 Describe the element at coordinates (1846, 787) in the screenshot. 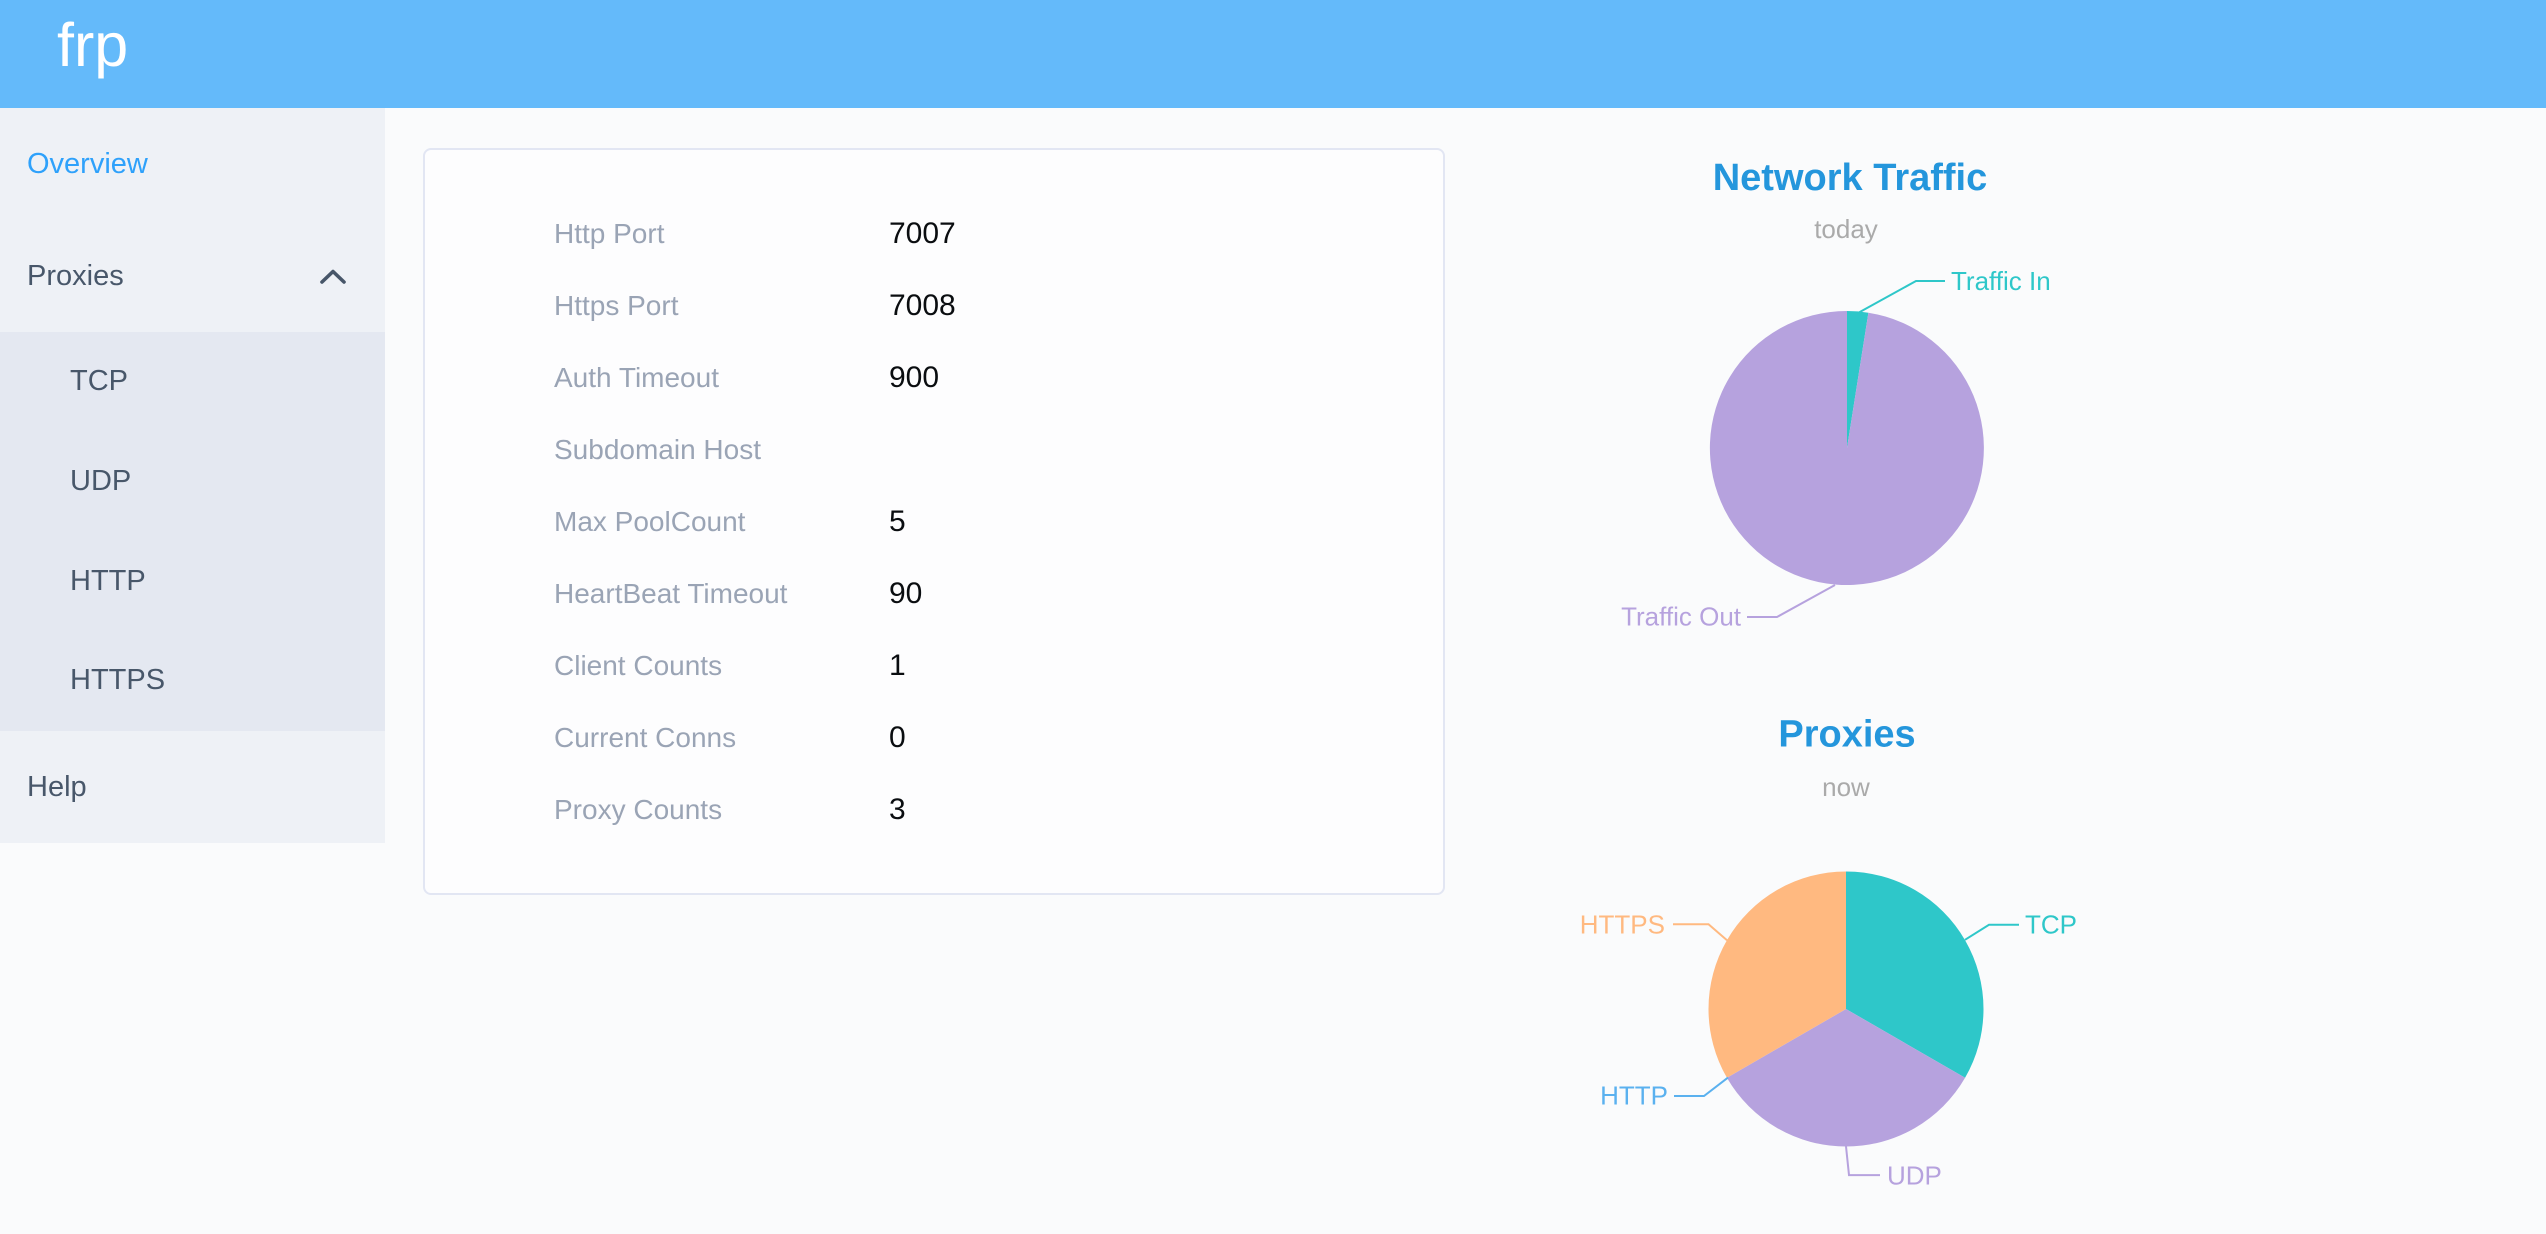

I see `svg-text: now` at that location.